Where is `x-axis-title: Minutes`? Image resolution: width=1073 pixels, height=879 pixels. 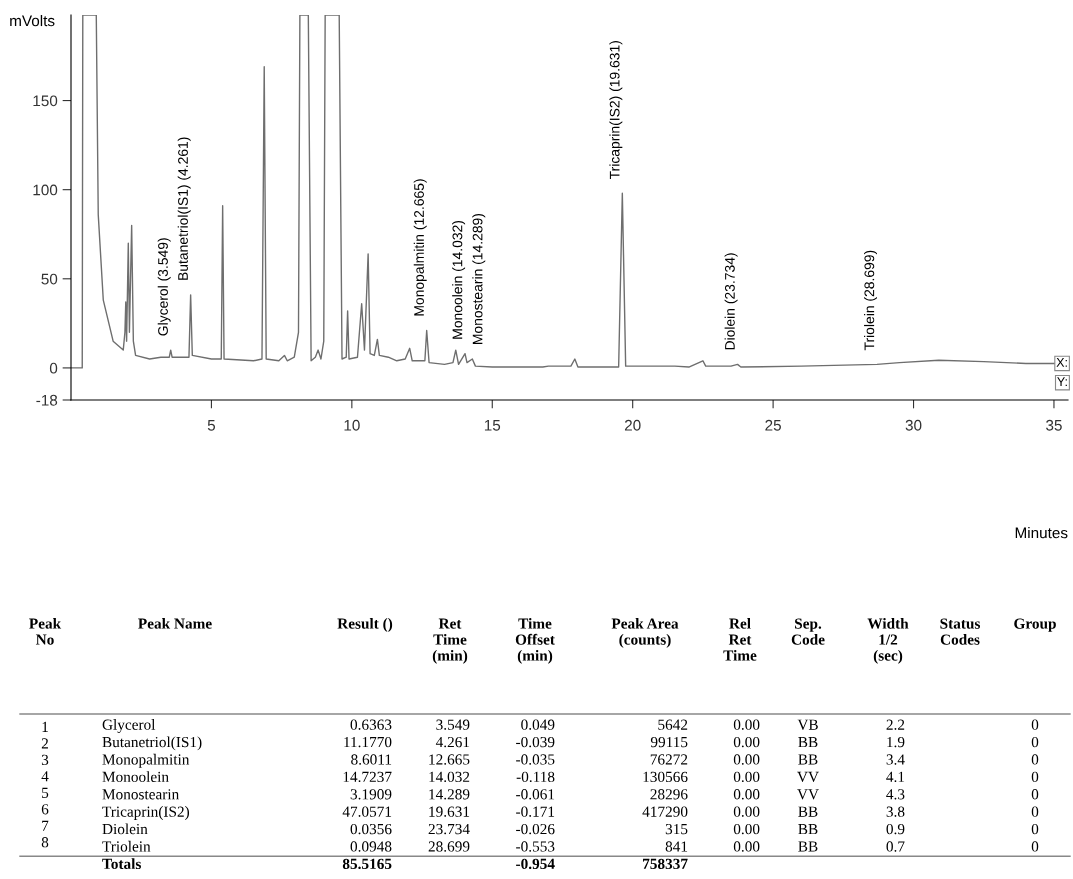 x-axis-title: Minutes is located at coordinates (1041, 533).